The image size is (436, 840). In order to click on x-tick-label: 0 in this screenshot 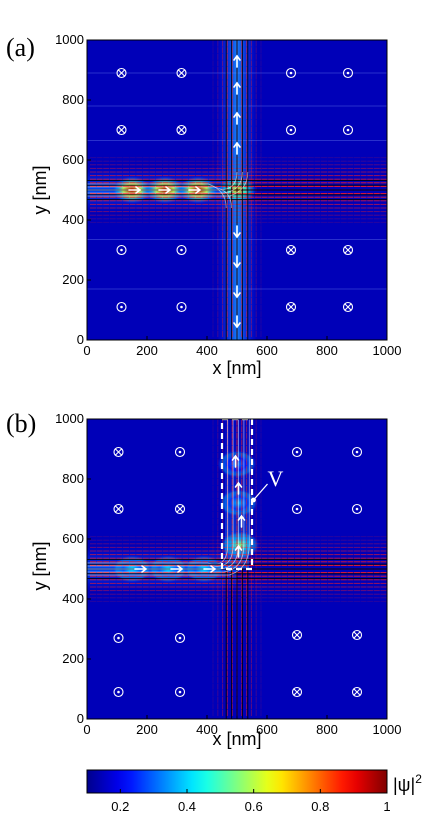, I will do `click(86, 350)`.